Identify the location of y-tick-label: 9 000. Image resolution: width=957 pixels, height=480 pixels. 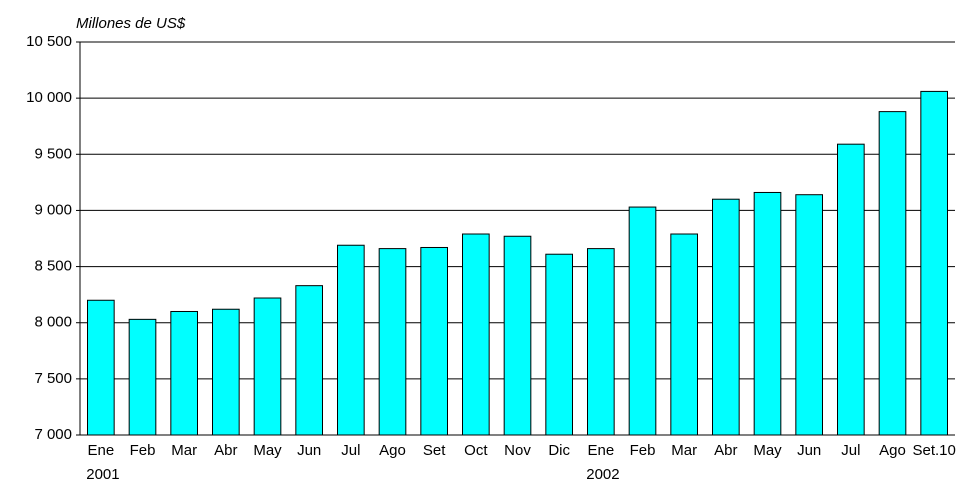
(53, 209).